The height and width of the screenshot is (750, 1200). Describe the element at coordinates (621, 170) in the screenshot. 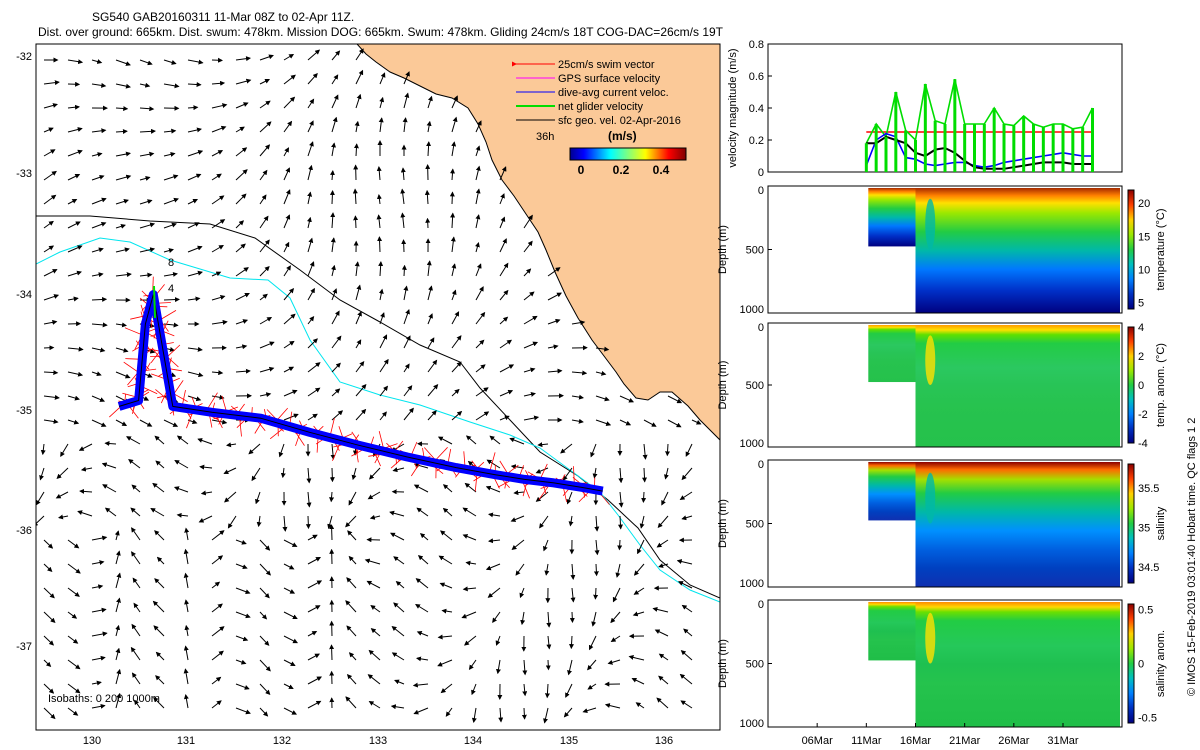

I see `colorbar-tick-02: 0.2` at that location.